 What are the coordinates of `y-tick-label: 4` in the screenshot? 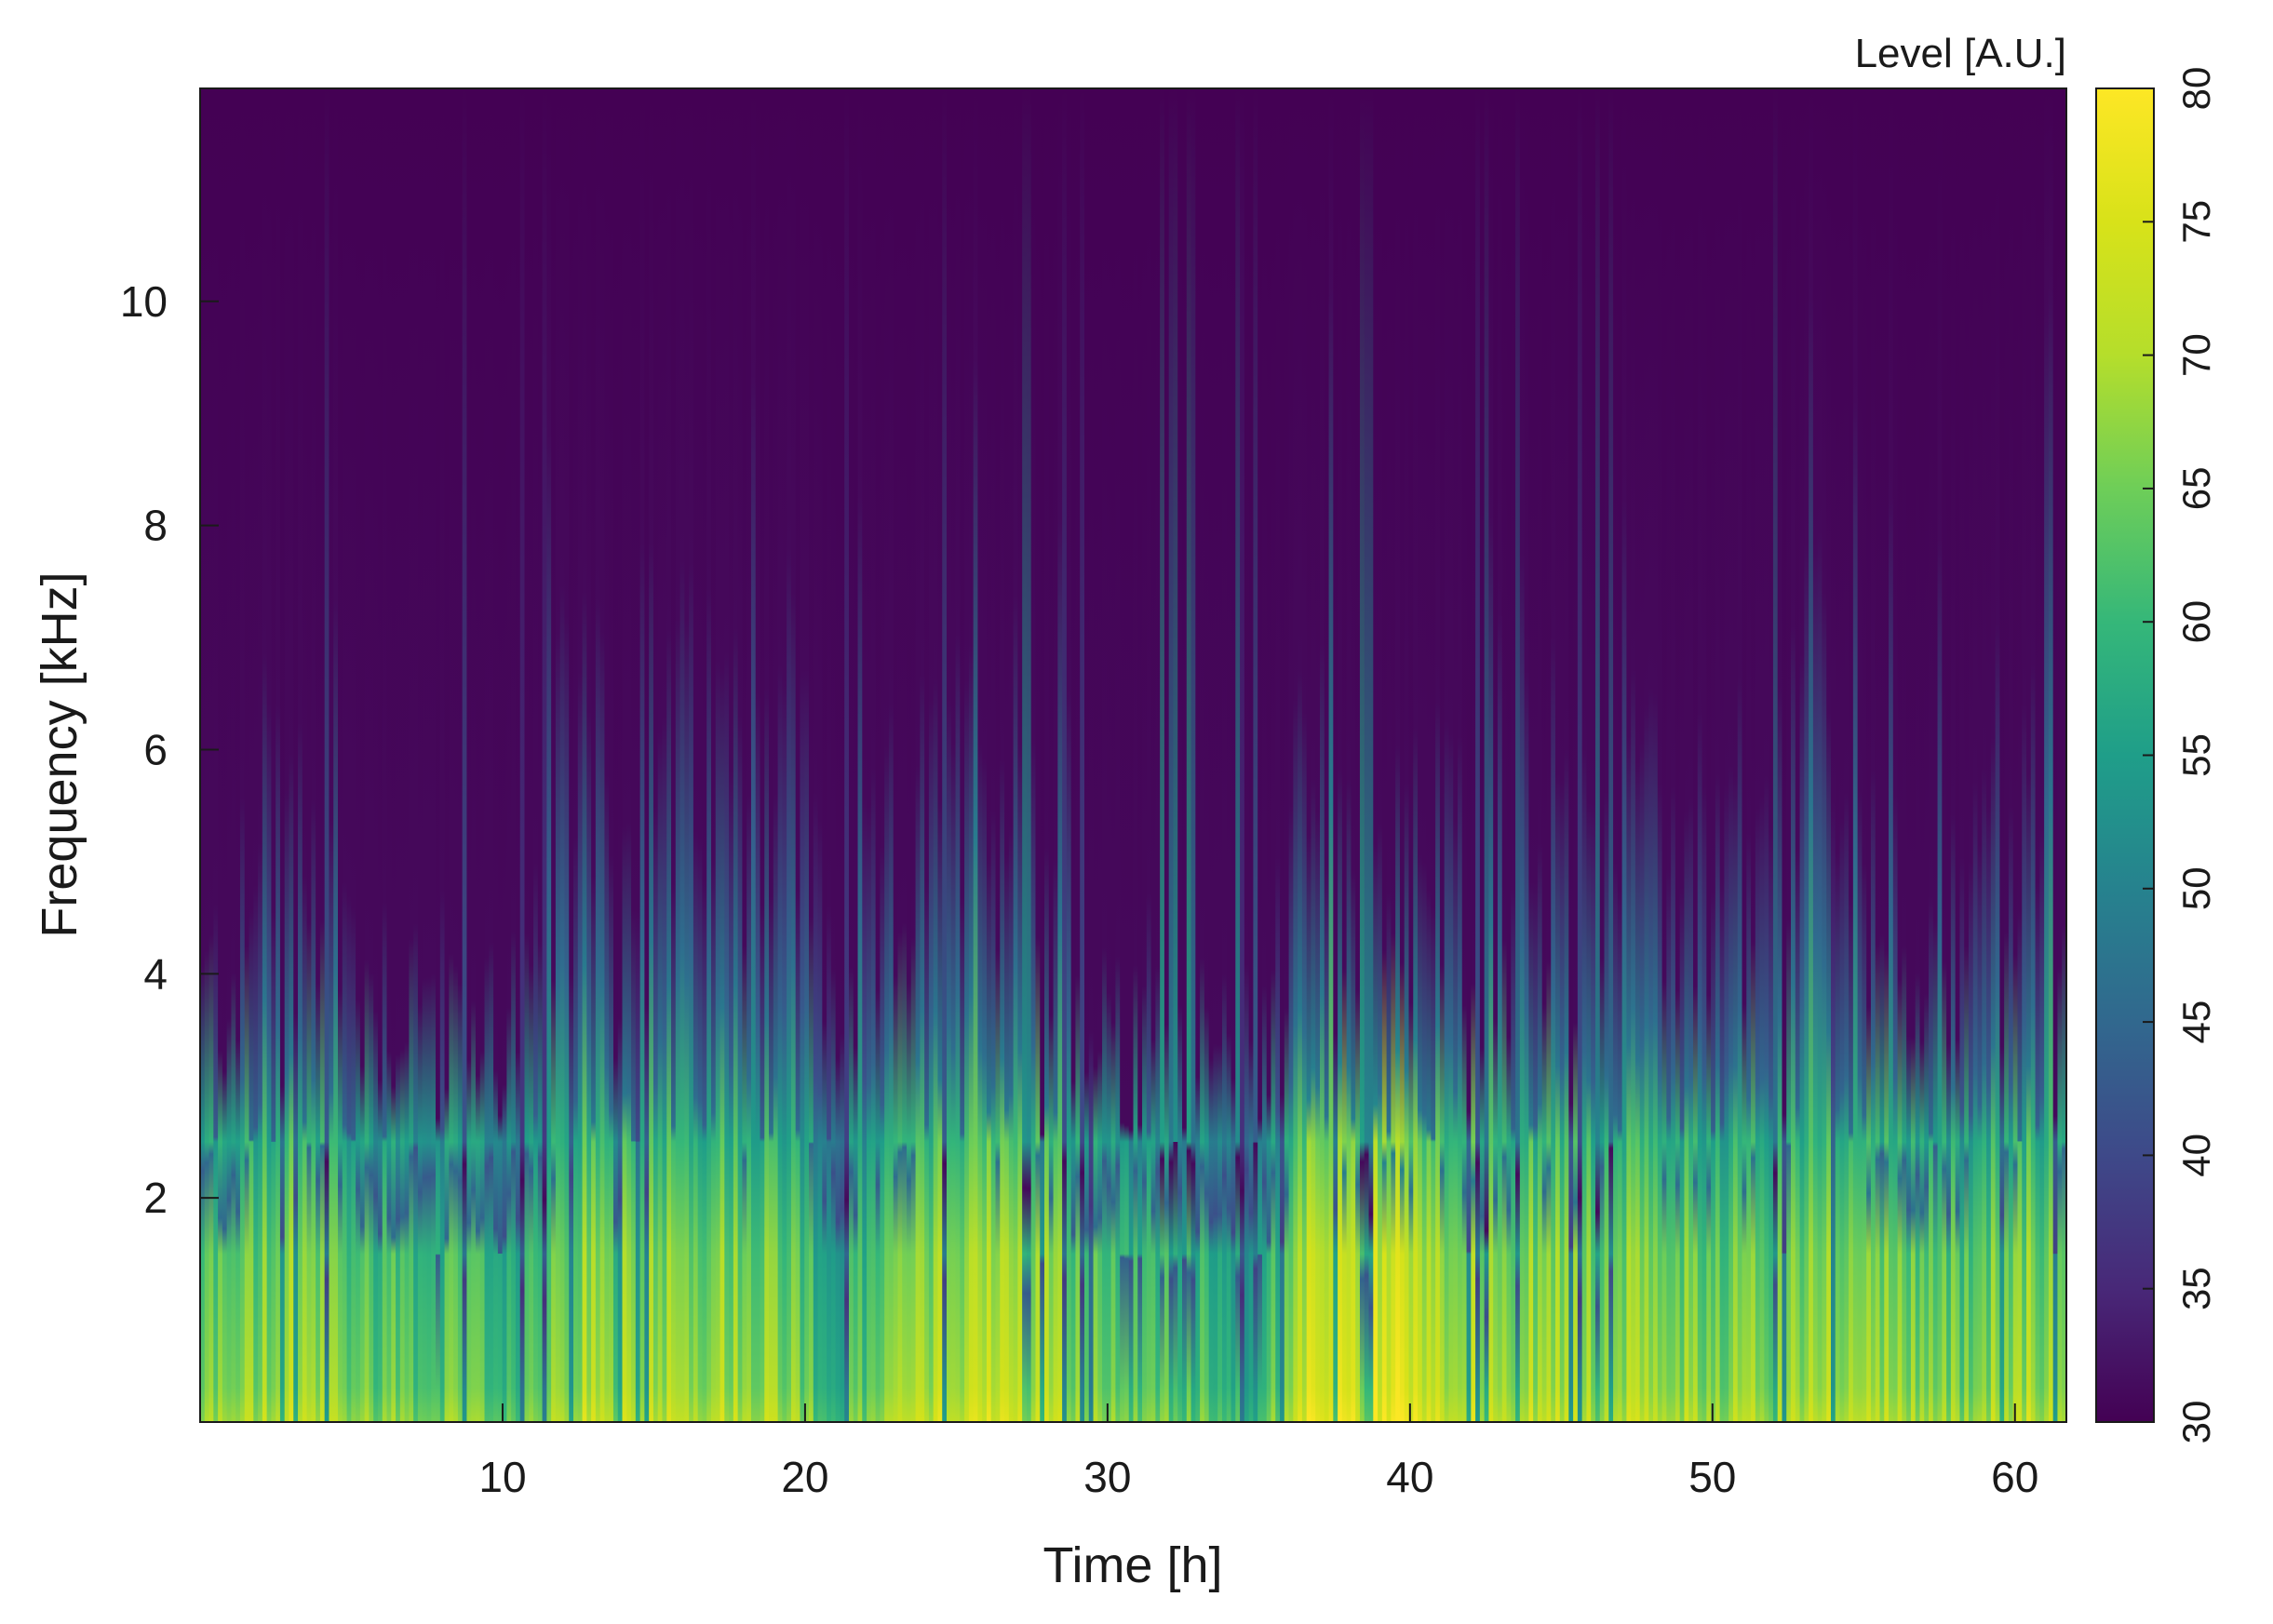 It's located at (155, 973).